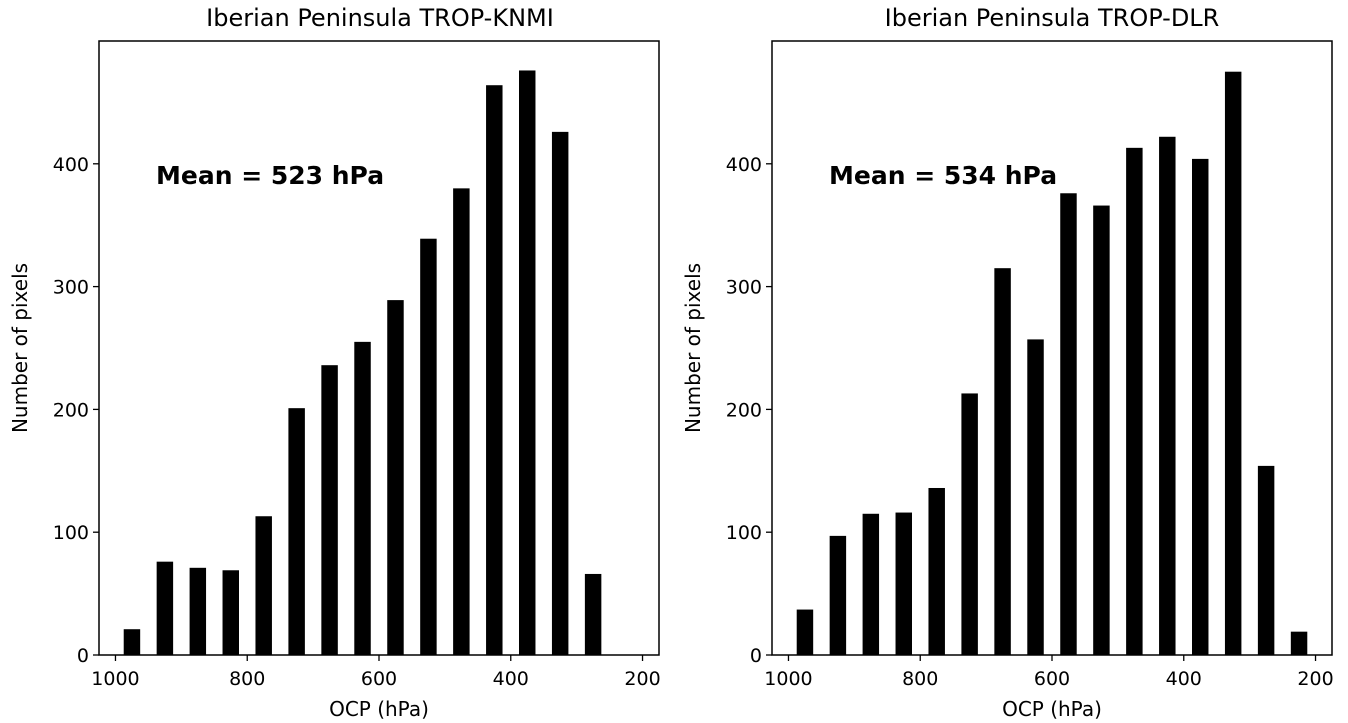 Image resolution: width=1348 pixels, height=723 pixels. I want to click on chart-right-x-tick-label-800: 800, so click(920, 679).